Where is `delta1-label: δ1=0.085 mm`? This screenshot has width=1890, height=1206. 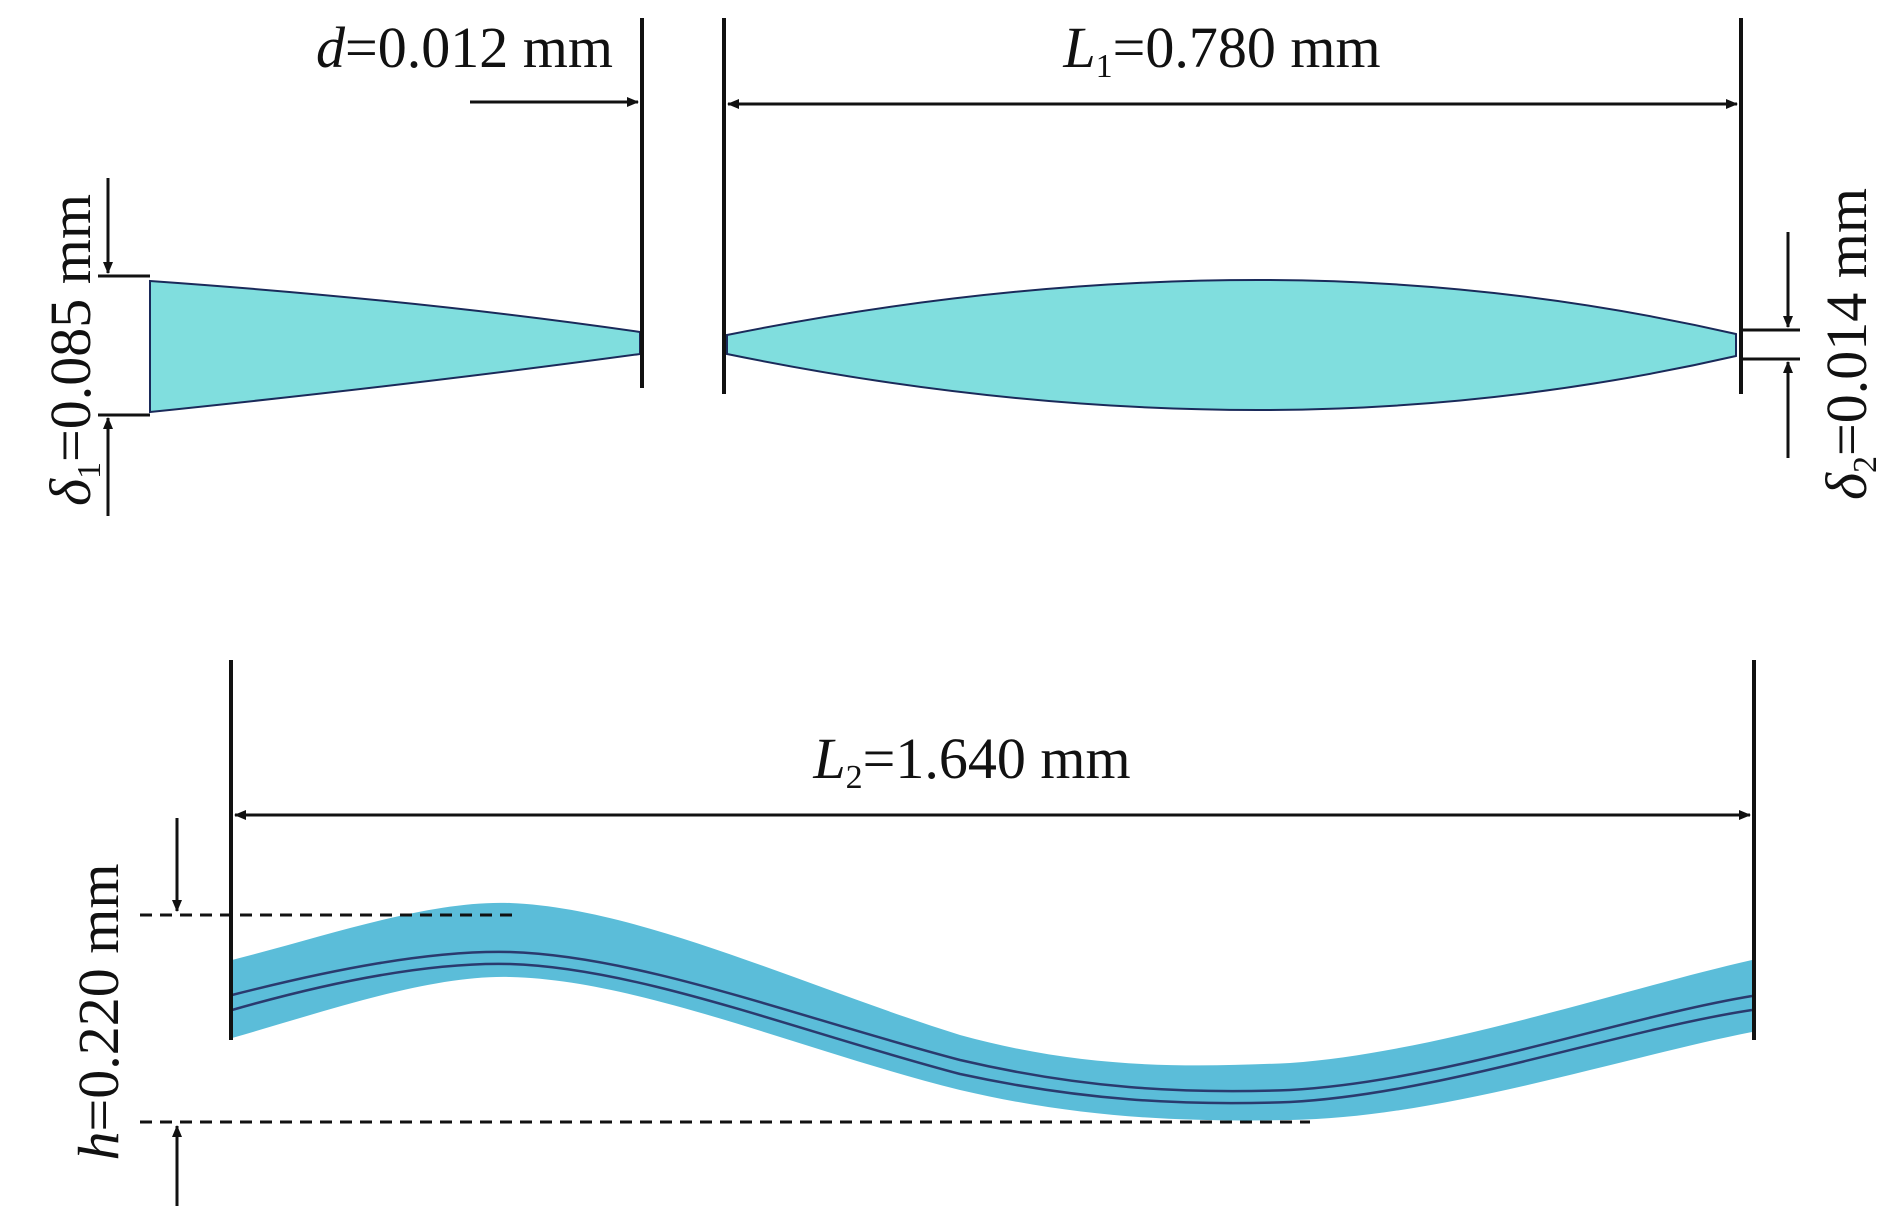
delta1-label: δ1=0.085 mm is located at coordinates (73, 350).